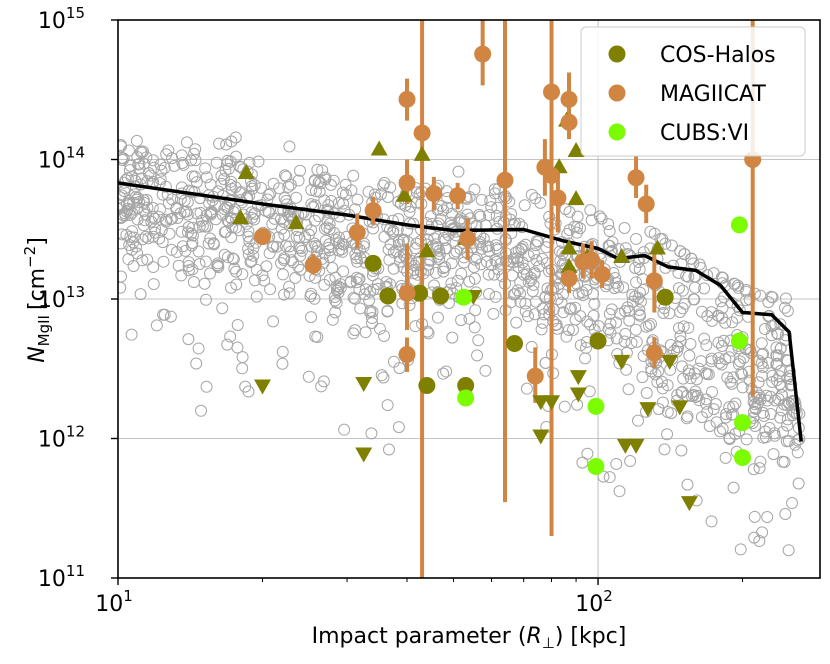 The image size is (830, 664). I want to click on legend: COS-Halos MAGIICAT CUBS:VI, so click(693, 91).